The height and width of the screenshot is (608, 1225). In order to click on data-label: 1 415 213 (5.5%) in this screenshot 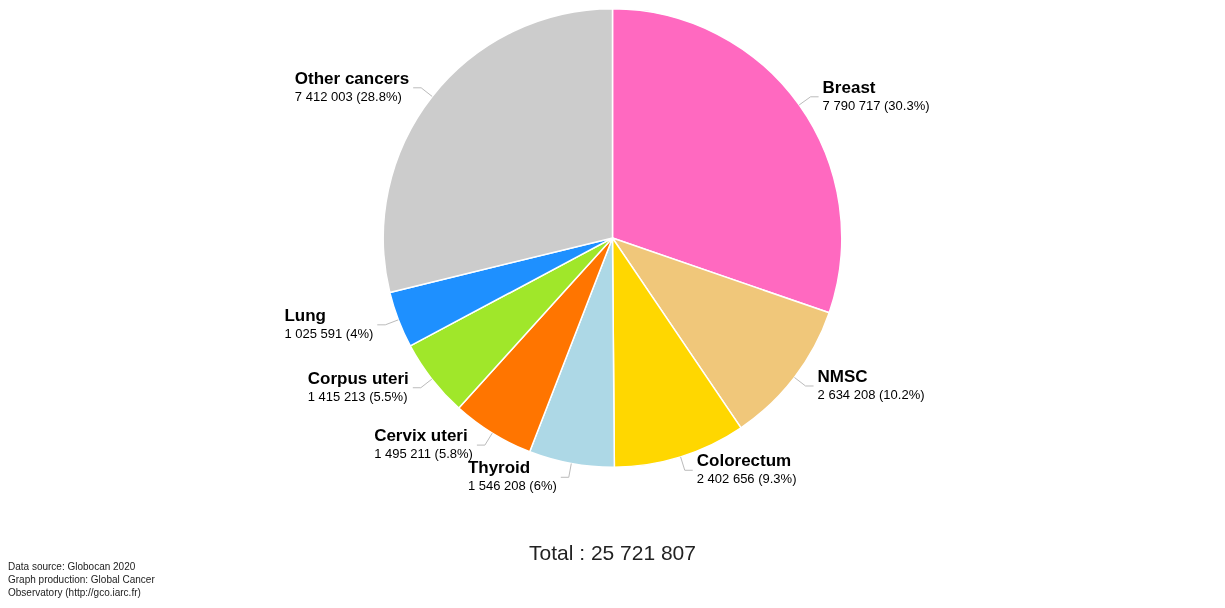, I will do `click(357, 396)`.